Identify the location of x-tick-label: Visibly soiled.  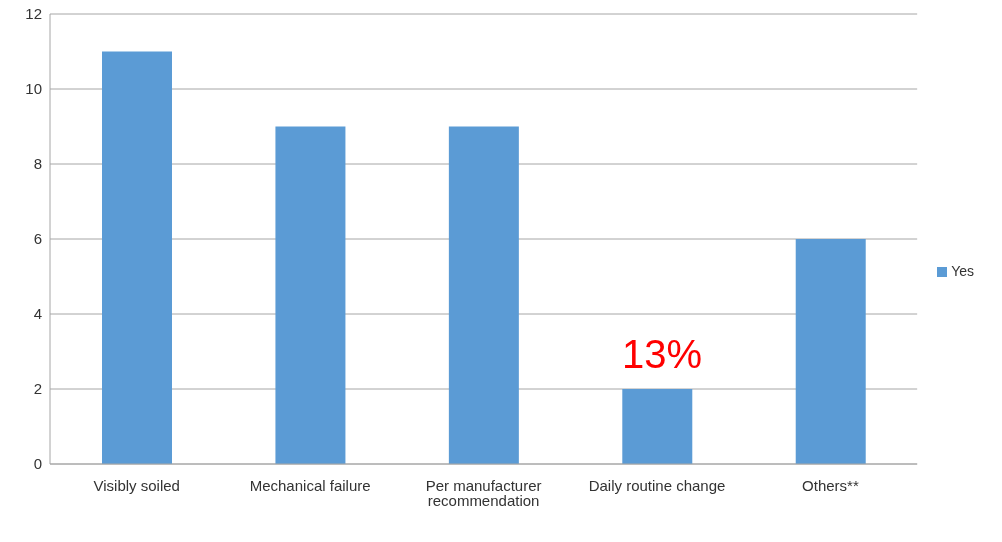
(136, 485).